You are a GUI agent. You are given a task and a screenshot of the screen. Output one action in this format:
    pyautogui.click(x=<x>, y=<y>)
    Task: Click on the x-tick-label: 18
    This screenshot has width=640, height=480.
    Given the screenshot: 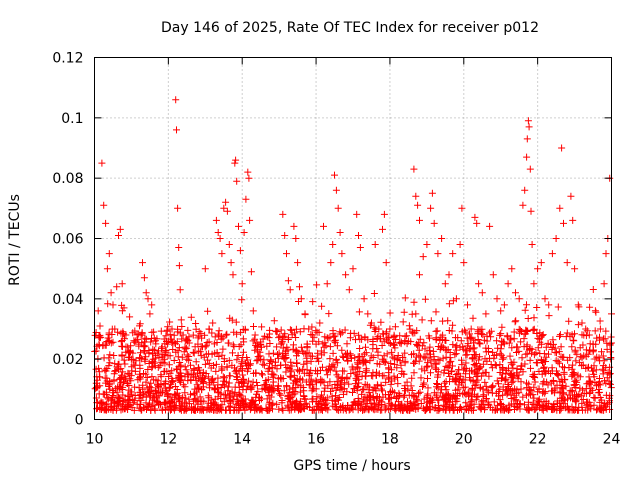 What is the action you would take?
    pyautogui.click(x=390, y=440)
    